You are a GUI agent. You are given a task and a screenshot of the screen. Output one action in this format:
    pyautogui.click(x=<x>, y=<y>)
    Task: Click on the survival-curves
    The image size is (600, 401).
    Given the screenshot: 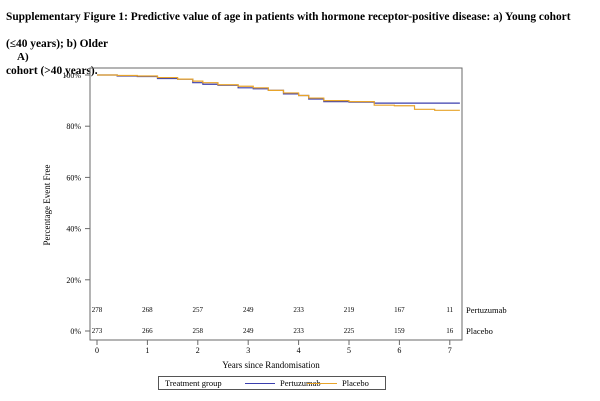 What is the action you would take?
    pyautogui.click(x=278, y=92)
    